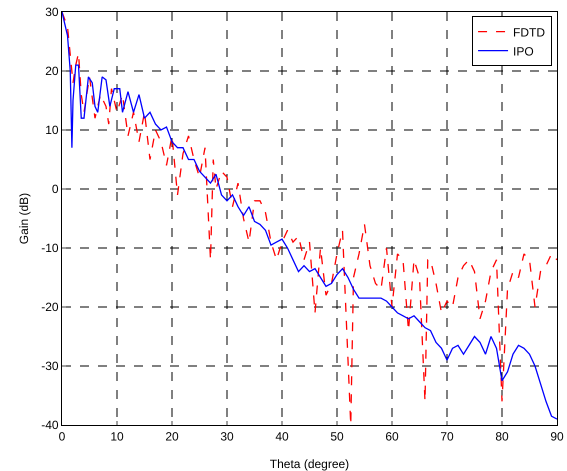 The width and height of the screenshot is (567, 471). Describe the element at coordinates (282, 436) in the screenshot. I see `x-tick-label: 40` at that location.